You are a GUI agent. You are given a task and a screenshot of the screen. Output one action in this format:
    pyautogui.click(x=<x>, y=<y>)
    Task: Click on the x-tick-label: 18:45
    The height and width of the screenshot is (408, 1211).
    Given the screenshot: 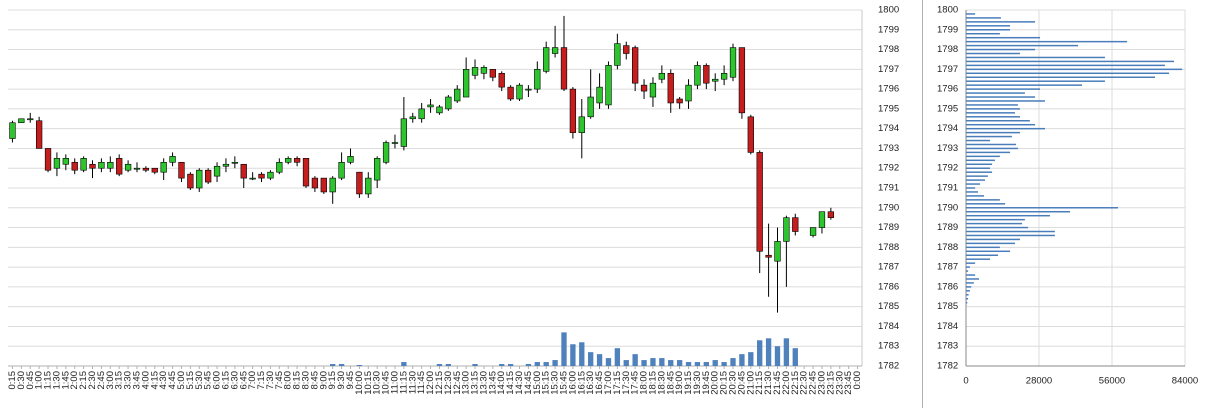 What is the action you would take?
    pyautogui.click(x=670, y=383)
    